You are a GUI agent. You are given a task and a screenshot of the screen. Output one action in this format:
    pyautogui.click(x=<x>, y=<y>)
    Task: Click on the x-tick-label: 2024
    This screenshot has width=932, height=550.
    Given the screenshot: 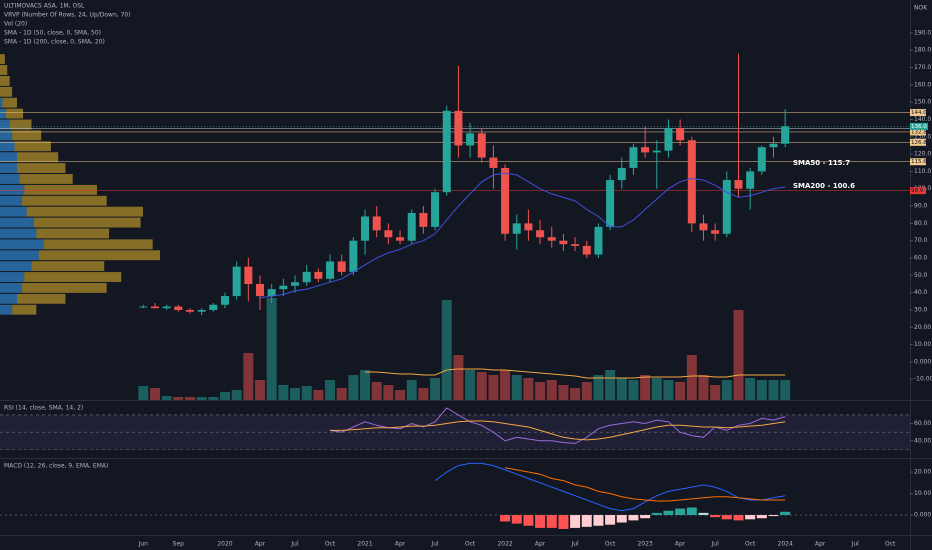 What is the action you would take?
    pyautogui.click(x=785, y=544)
    